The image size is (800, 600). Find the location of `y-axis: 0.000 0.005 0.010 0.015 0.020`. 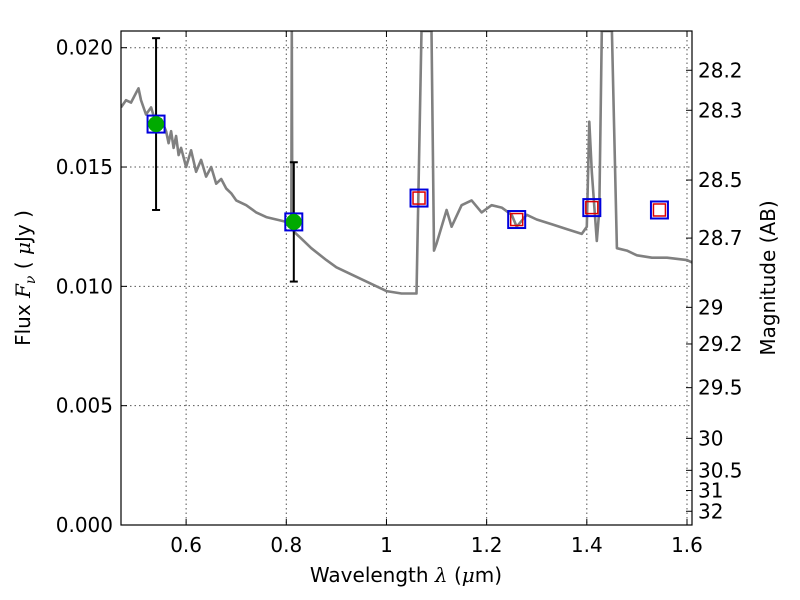

y-axis: 0.000 0.005 0.010 0.015 0.020 is located at coordinates (91, 286).